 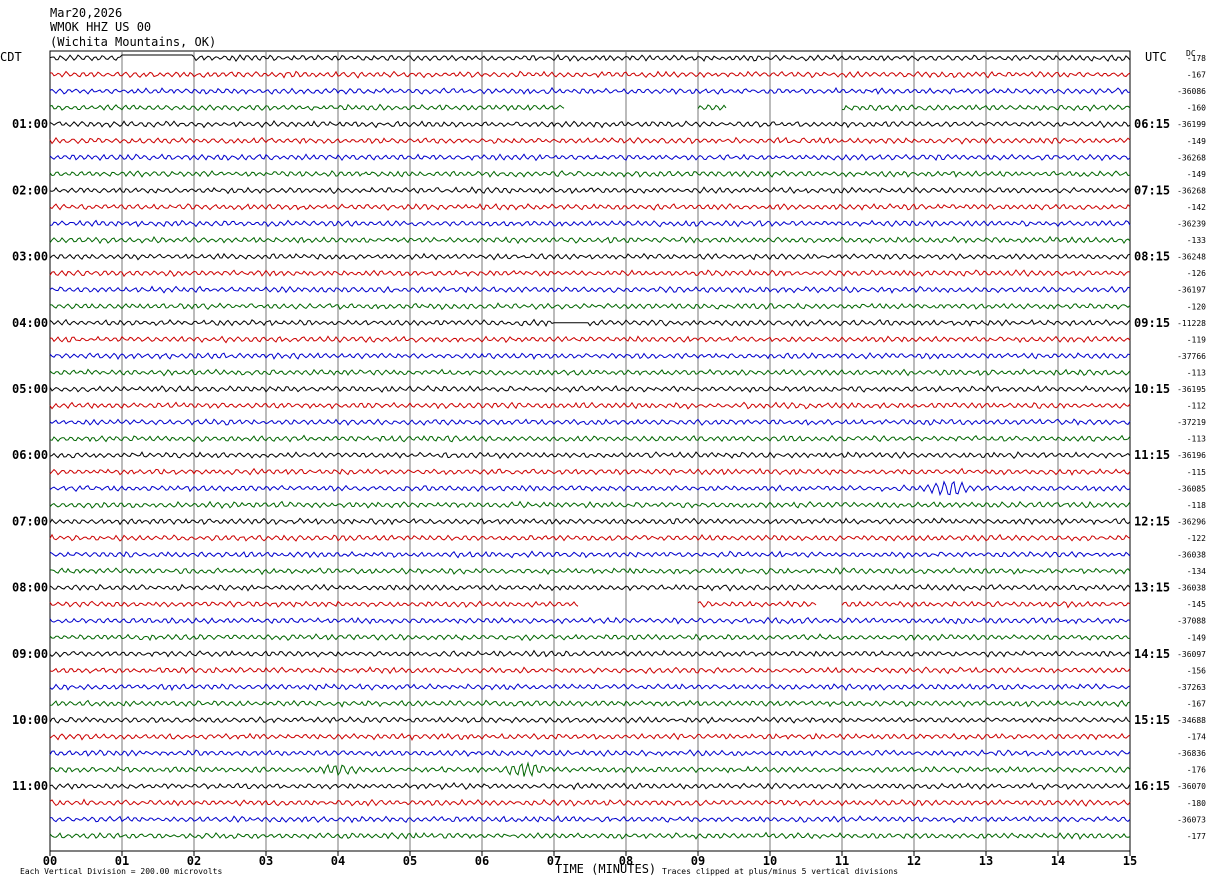 I want to click on dc-offset-label: -36070, so click(x=1191, y=786).